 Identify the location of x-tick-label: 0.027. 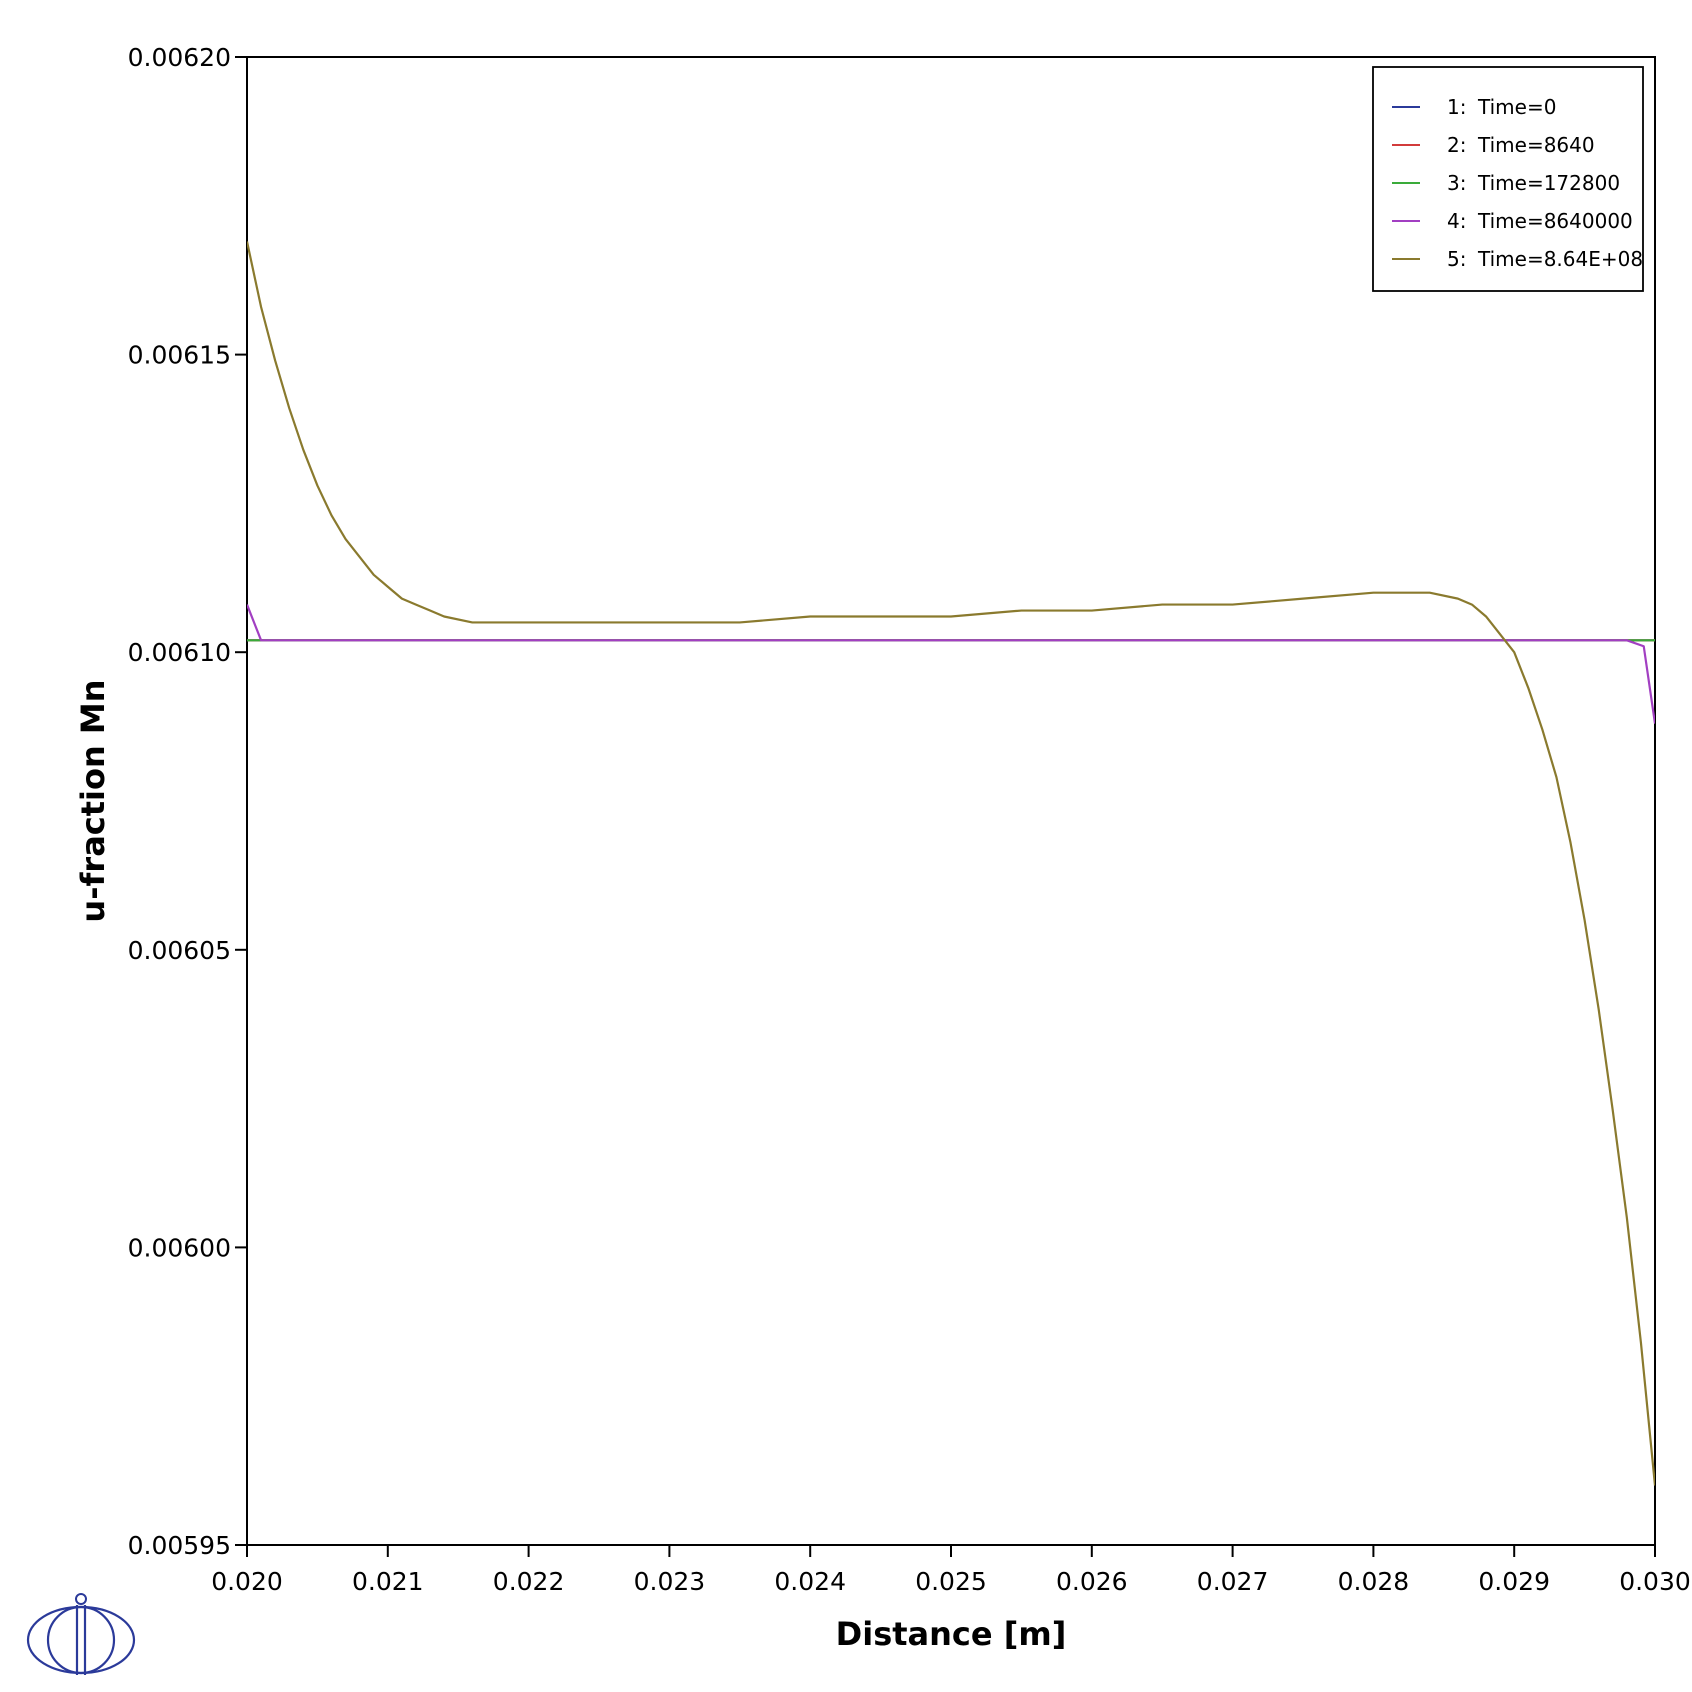
(1233, 1581).